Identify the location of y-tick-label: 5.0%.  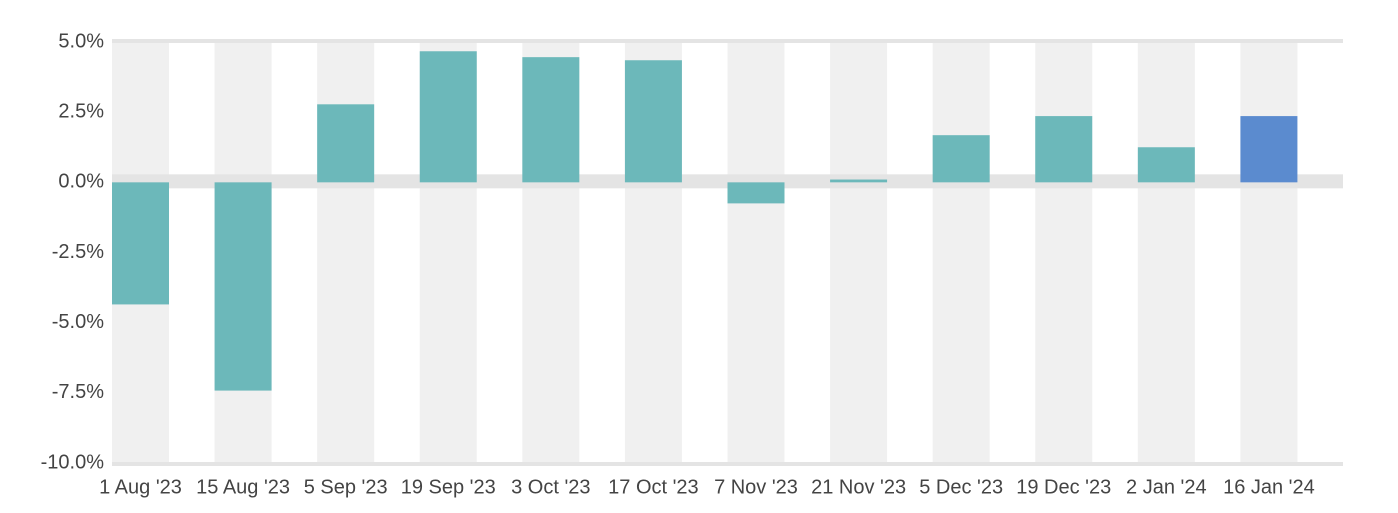
(81, 41).